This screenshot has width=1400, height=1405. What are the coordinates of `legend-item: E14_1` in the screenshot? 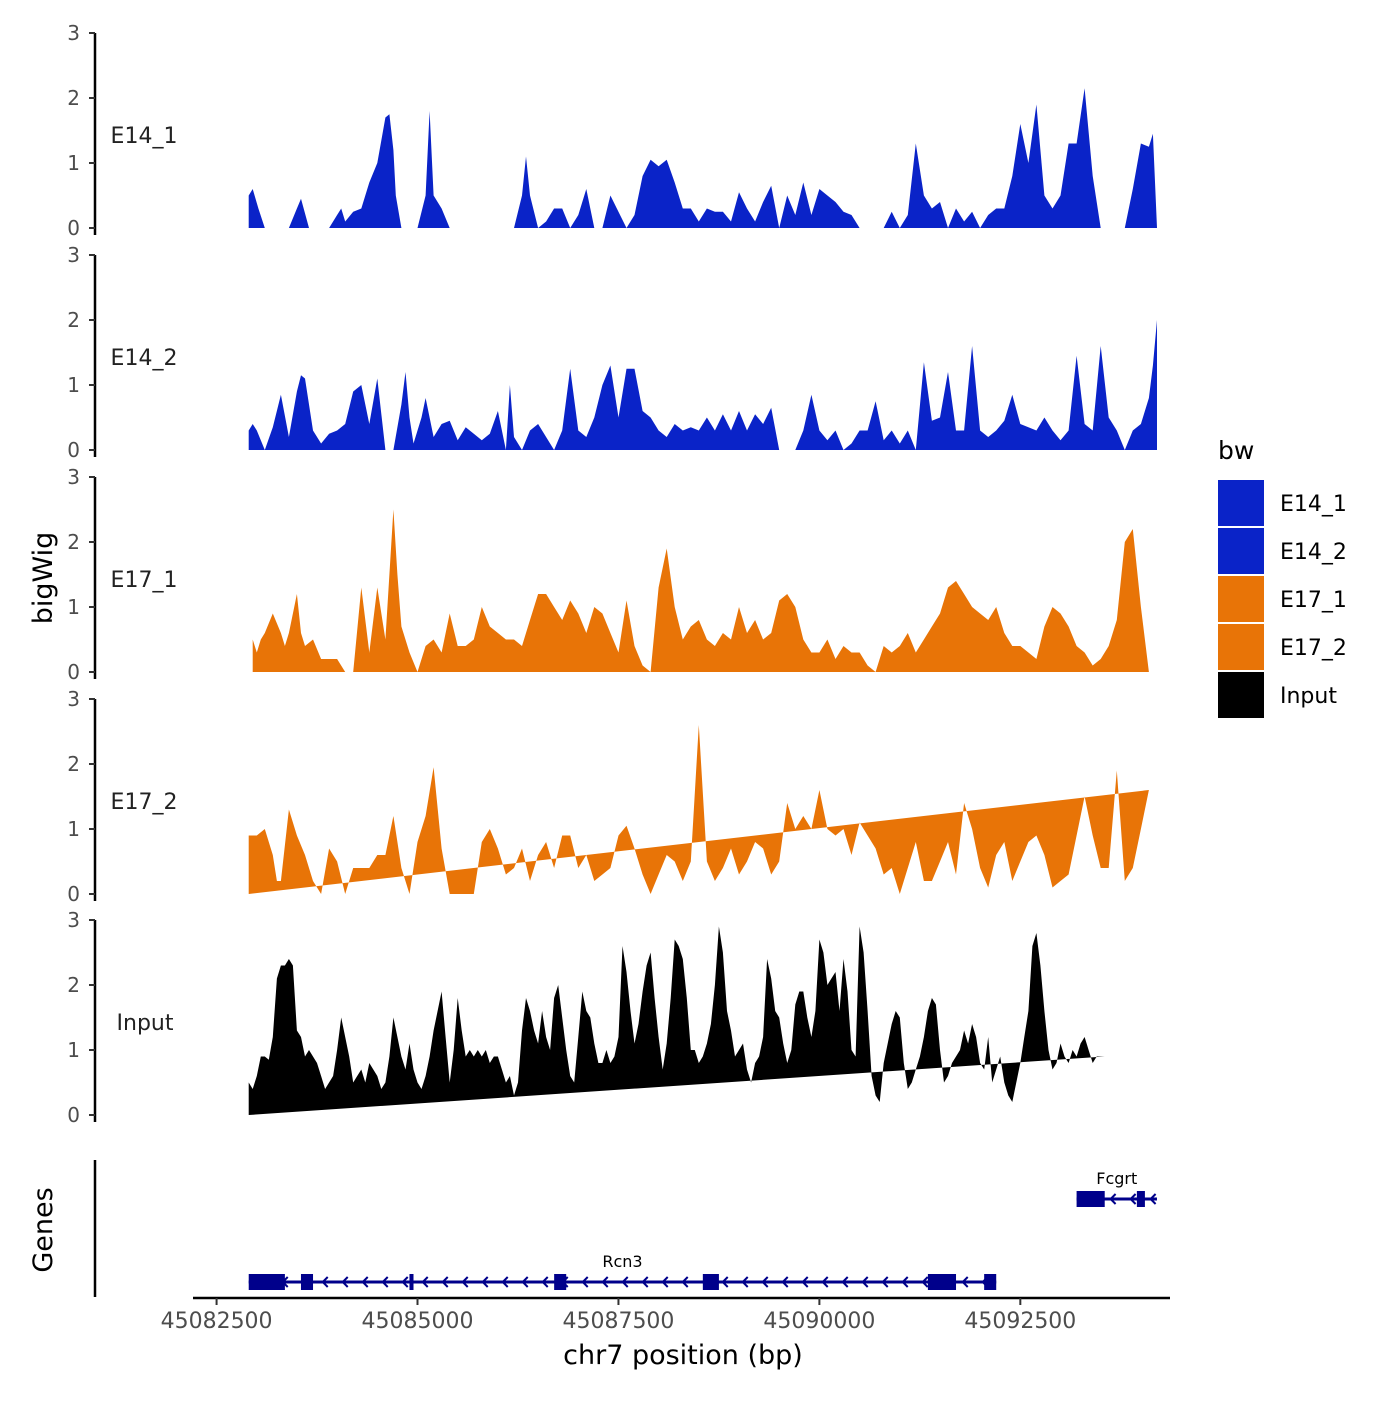 It's located at (1282, 503).